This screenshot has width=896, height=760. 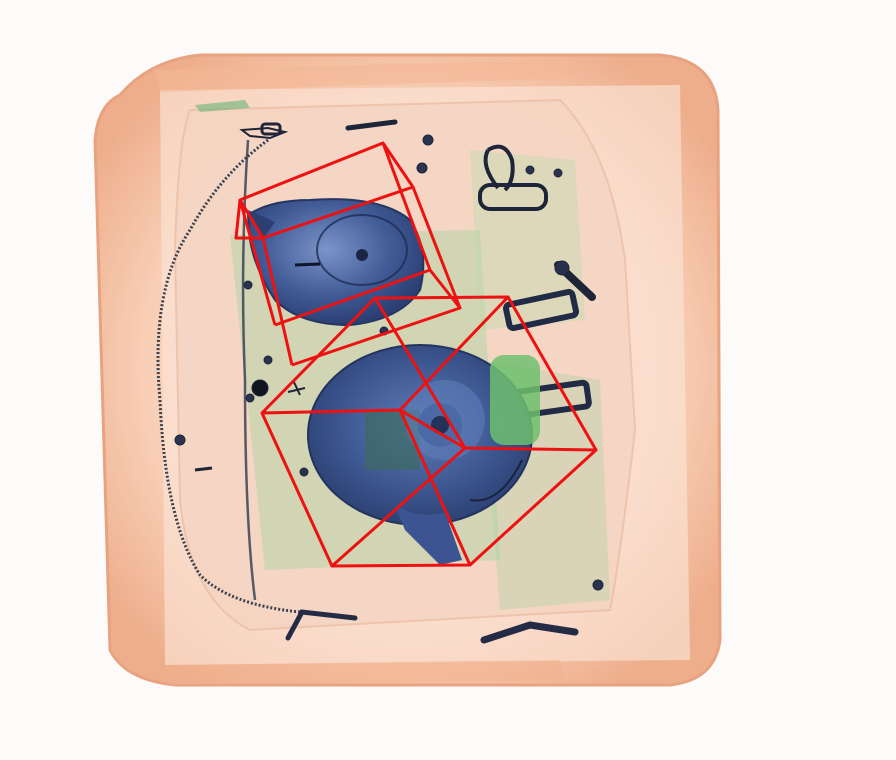 I want to click on zipper-pull-right, so click(x=575, y=280).